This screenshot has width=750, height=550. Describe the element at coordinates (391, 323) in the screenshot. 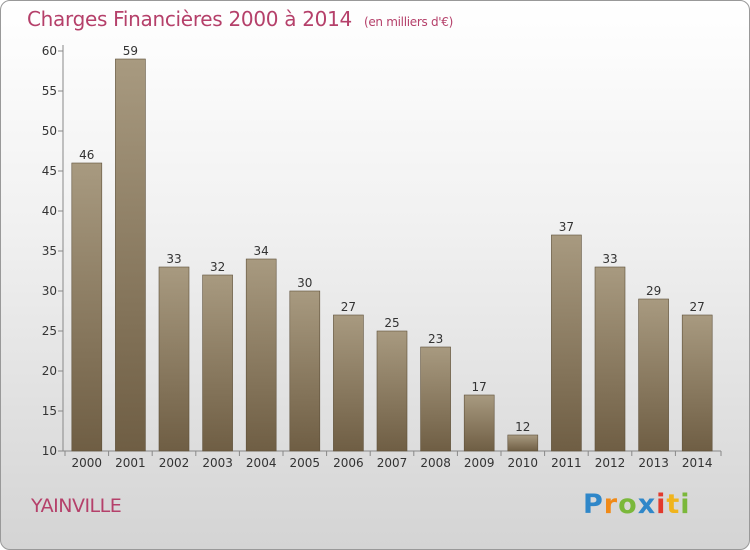

I see `bar-value-label: 25` at that location.